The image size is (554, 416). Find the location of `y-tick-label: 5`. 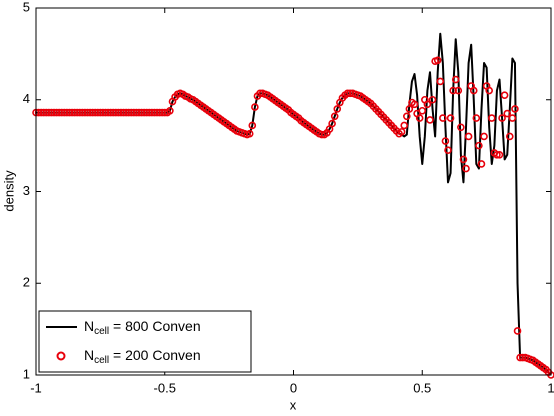

y-tick-label: 5 is located at coordinates (26, 7).